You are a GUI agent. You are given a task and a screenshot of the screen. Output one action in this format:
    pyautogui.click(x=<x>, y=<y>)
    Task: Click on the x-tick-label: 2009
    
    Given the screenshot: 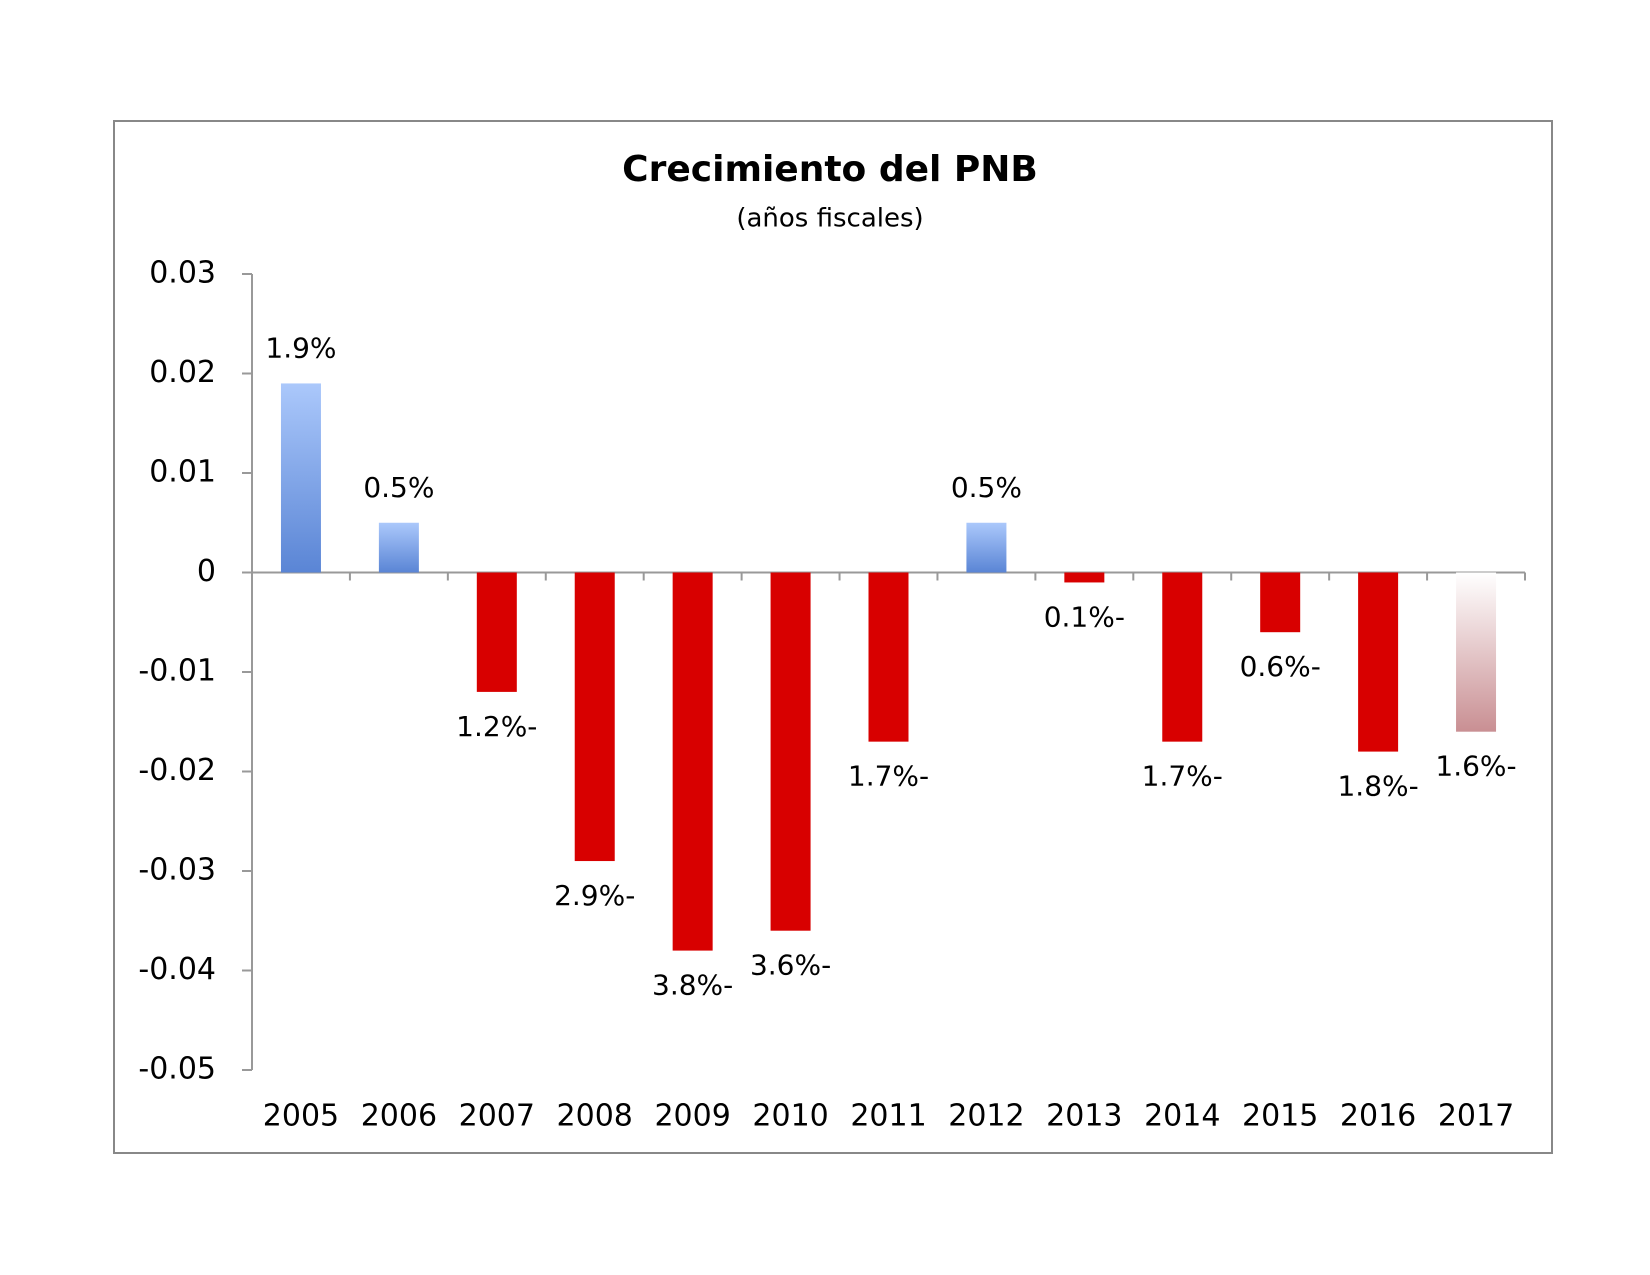 What is the action you would take?
    pyautogui.click(x=692, y=1116)
    